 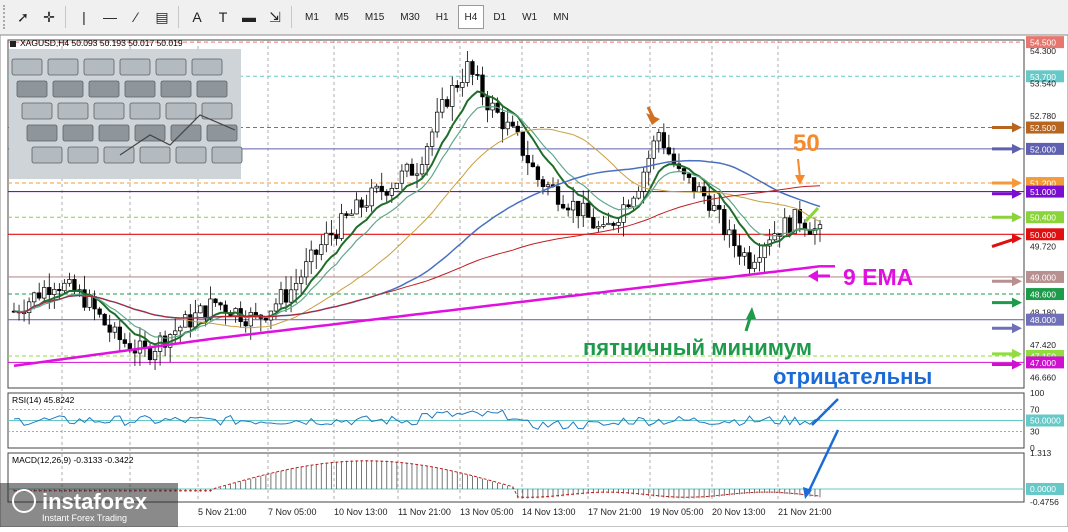 I want to click on fibonacci-icon: ▤, so click(x=162, y=16).